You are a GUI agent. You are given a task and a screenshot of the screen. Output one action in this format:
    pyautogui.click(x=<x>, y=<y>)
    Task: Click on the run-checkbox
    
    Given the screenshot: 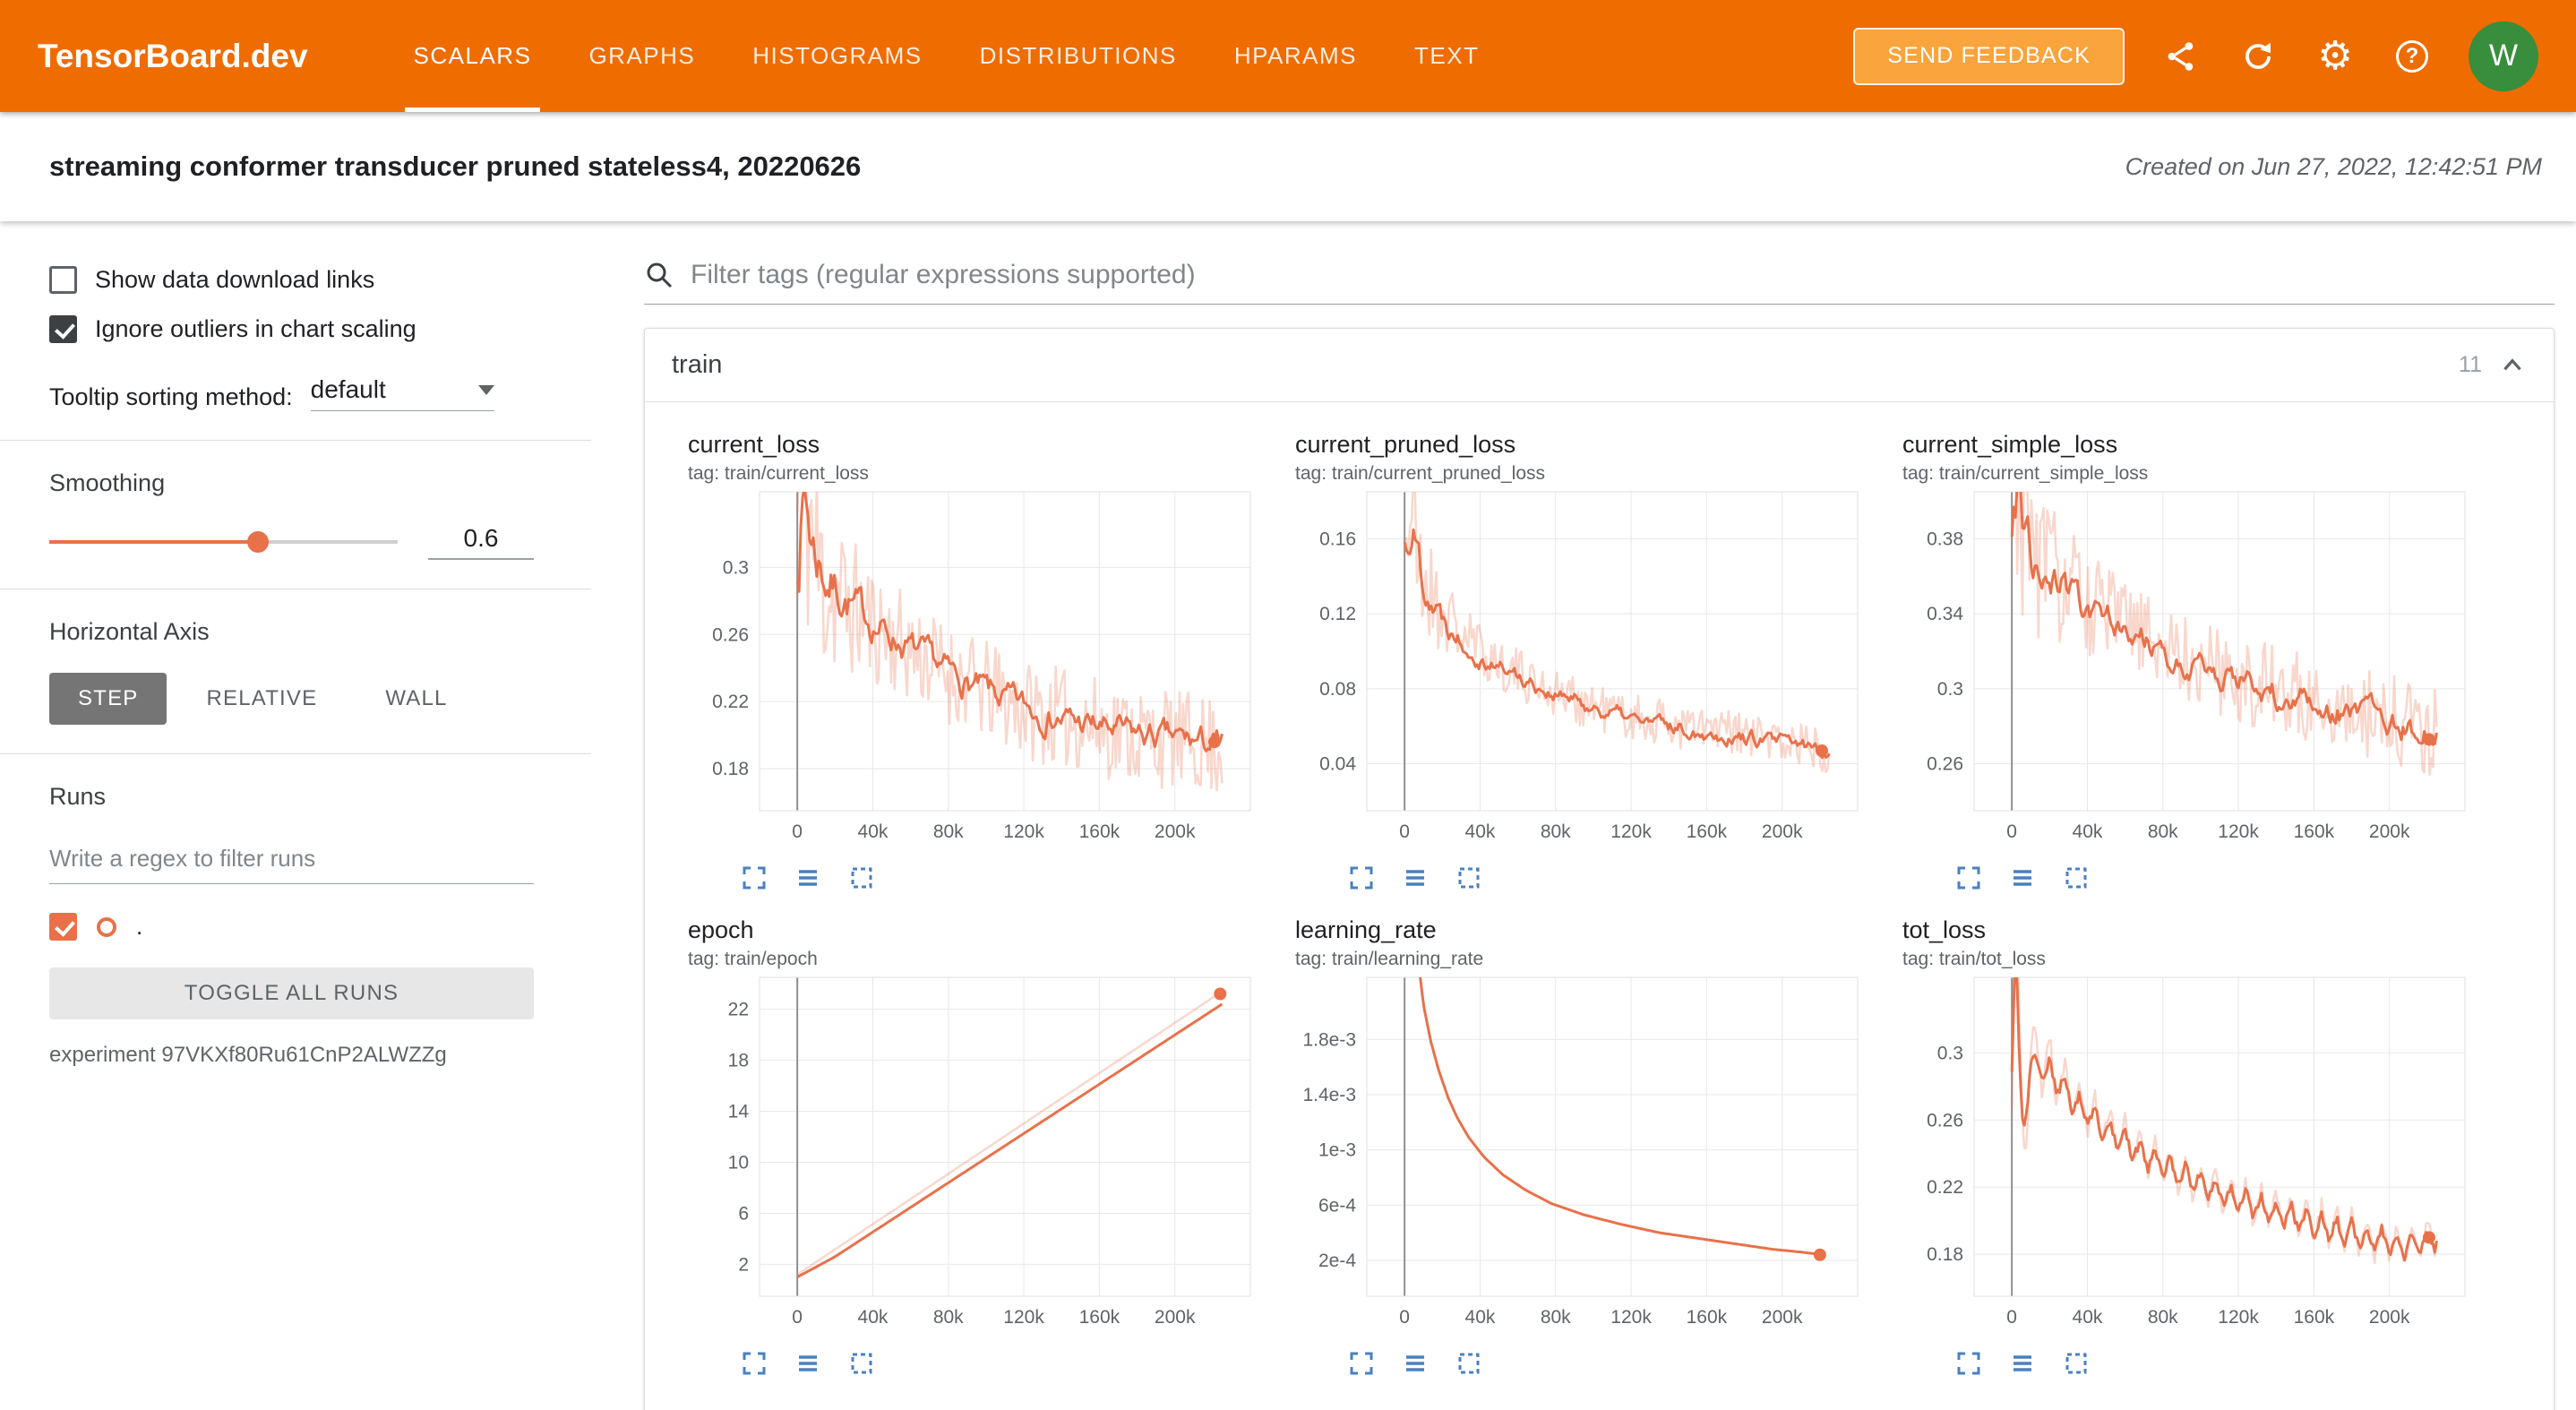 What is the action you would take?
    pyautogui.click(x=63, y=927)
    